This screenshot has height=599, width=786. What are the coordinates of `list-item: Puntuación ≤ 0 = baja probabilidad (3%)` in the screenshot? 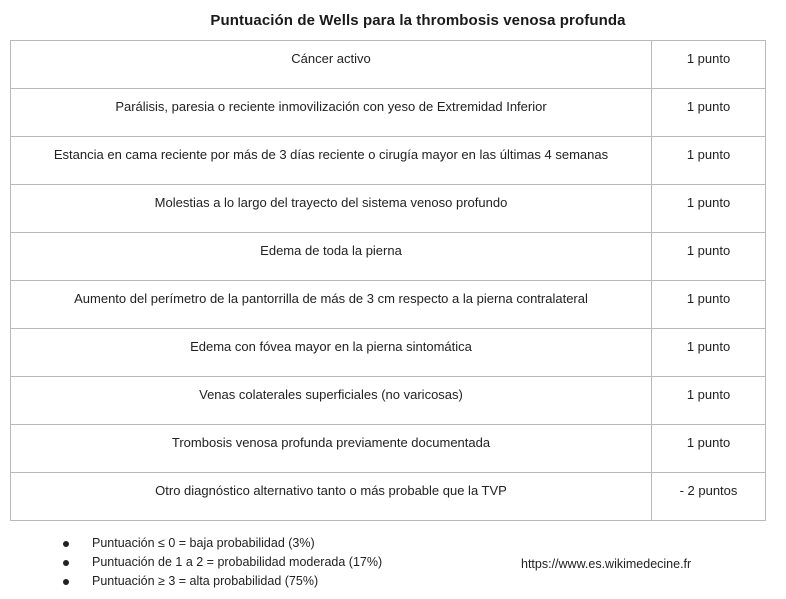 It's located at (221, 543).